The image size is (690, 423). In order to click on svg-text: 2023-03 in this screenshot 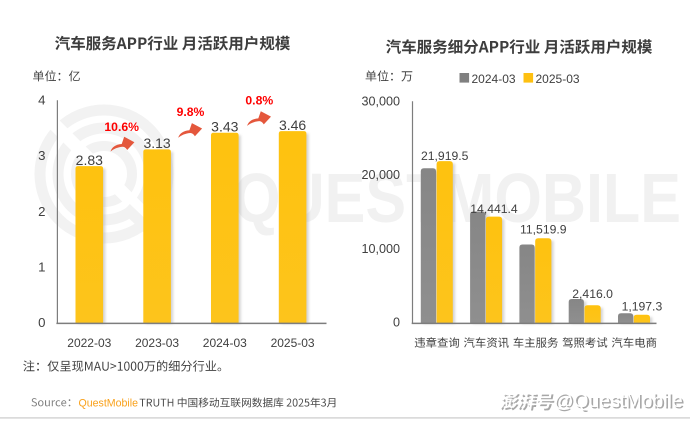, I will do `click(157, 343)`.